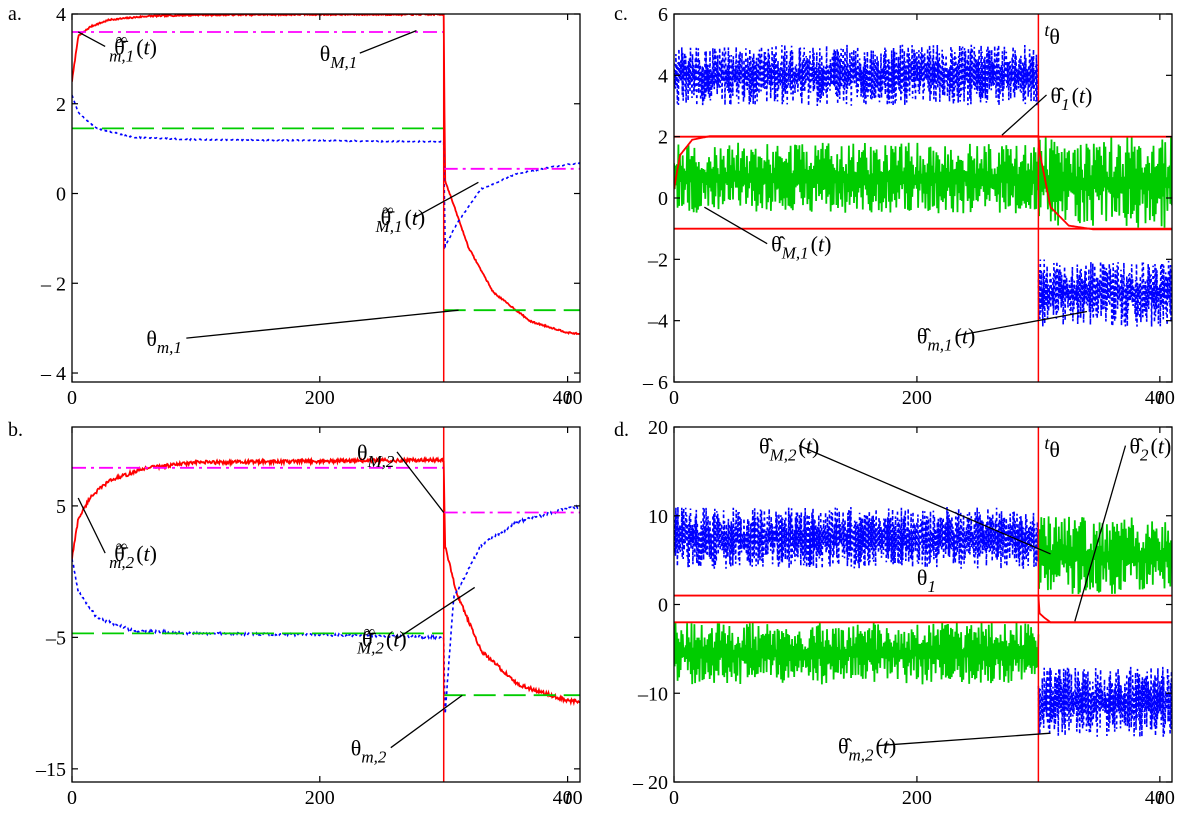 This screenshot has width=1178, height=822. I want to click on annotation-label: θ̂2(t), so click(1150, 449).